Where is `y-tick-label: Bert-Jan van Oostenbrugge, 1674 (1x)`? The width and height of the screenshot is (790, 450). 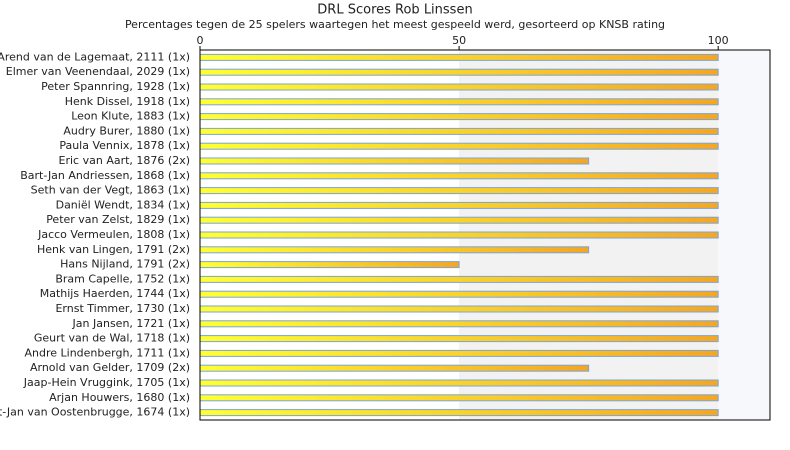 y-tick-label: Bert-Jan van Oostenbrugge, 1674 (1x) is located at coordinates (95, 412).